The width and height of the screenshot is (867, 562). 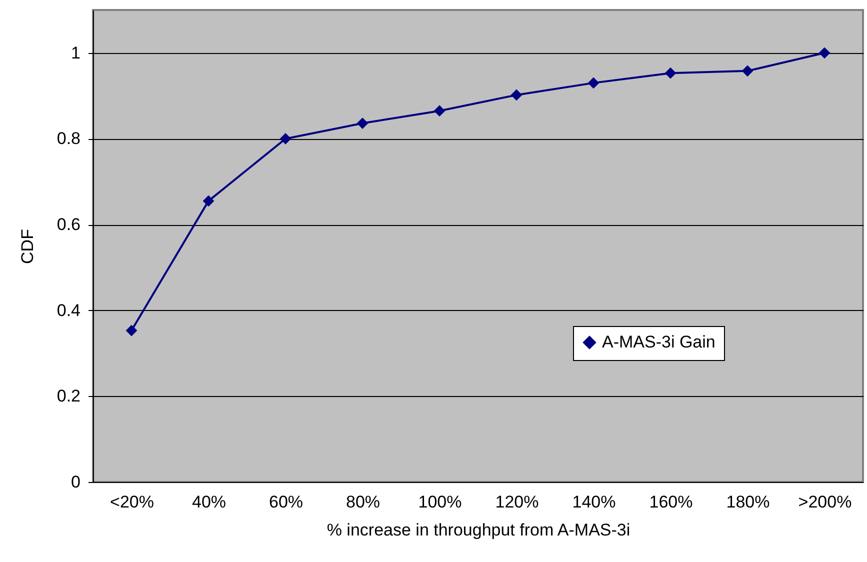 I want to click on x-tick-label: >200%, so click(x=825, y=502).